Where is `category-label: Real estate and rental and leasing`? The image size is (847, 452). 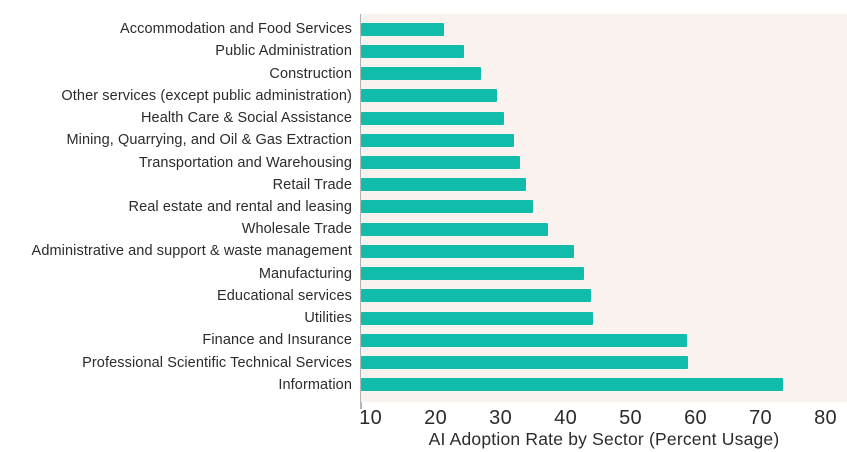 category-label: Real estate and rental and leasing is located at coordinates (240, 206).